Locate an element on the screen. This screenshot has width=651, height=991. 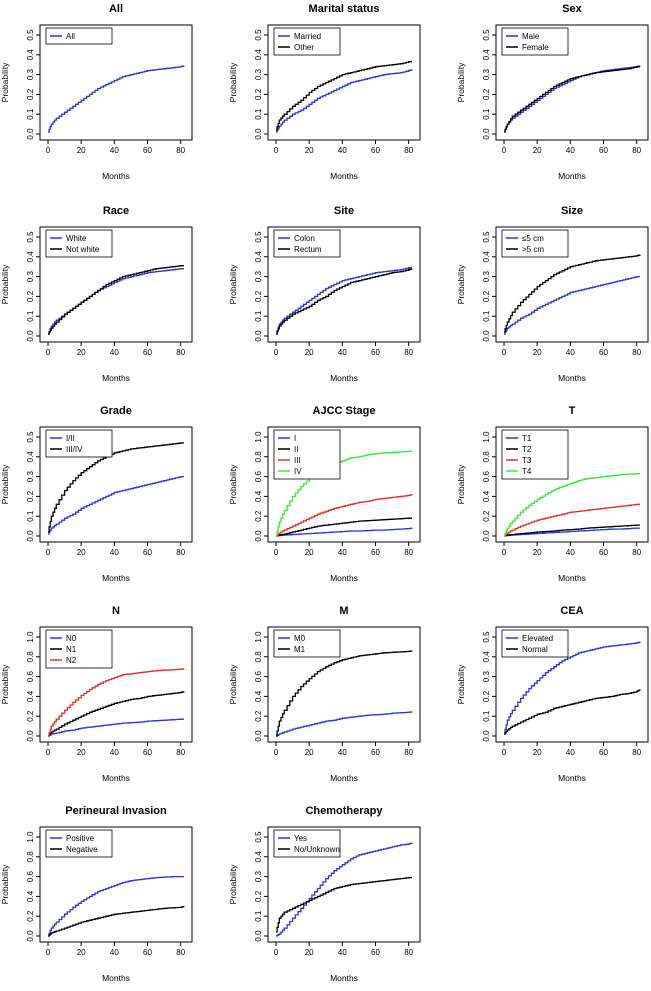
series-line-rectum is located at coordinates (344, 301).